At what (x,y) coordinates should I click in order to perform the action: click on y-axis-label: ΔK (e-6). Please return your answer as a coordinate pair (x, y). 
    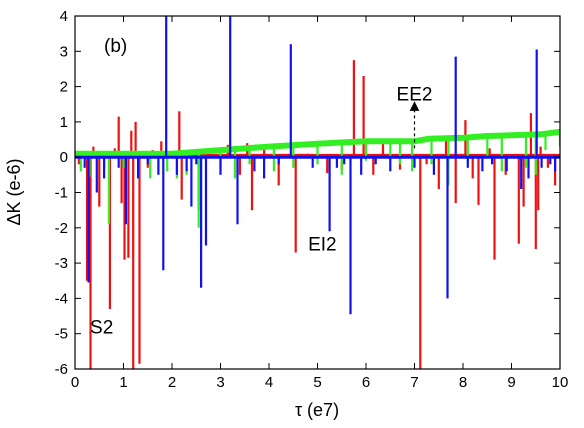
    Looking at the image, I should click on (14, 191).